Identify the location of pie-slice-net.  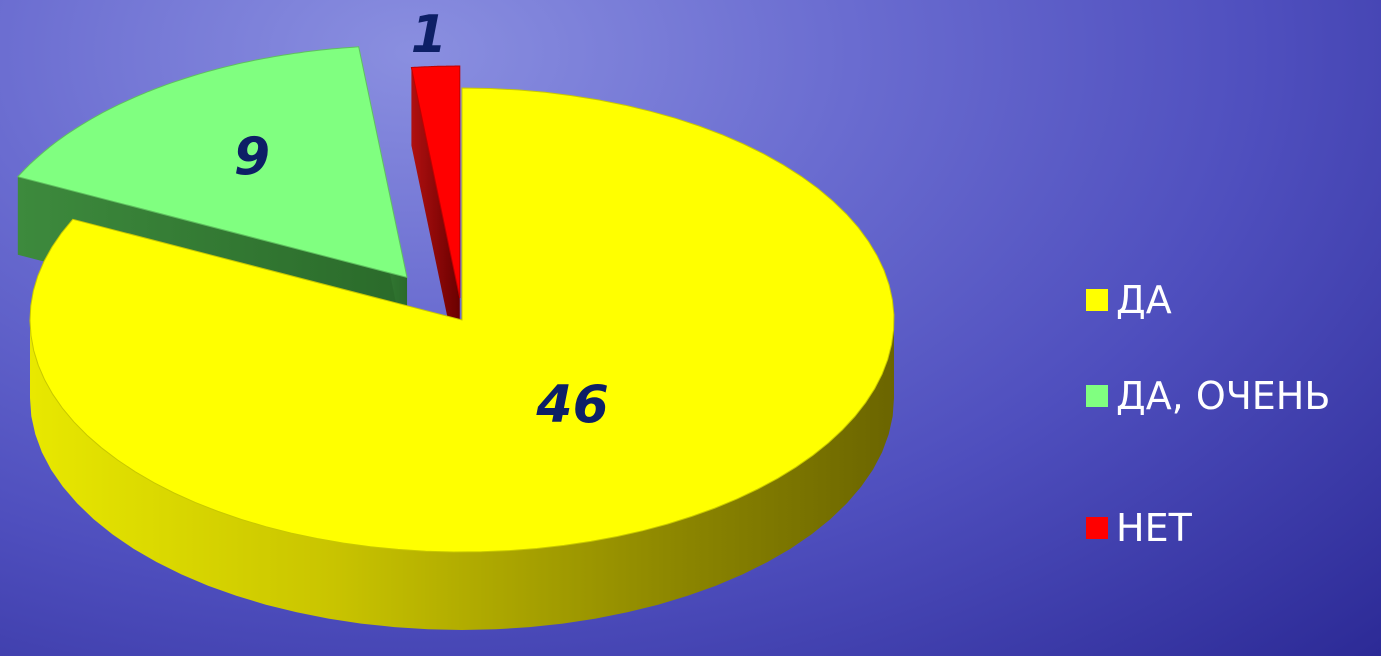
(435, 182).